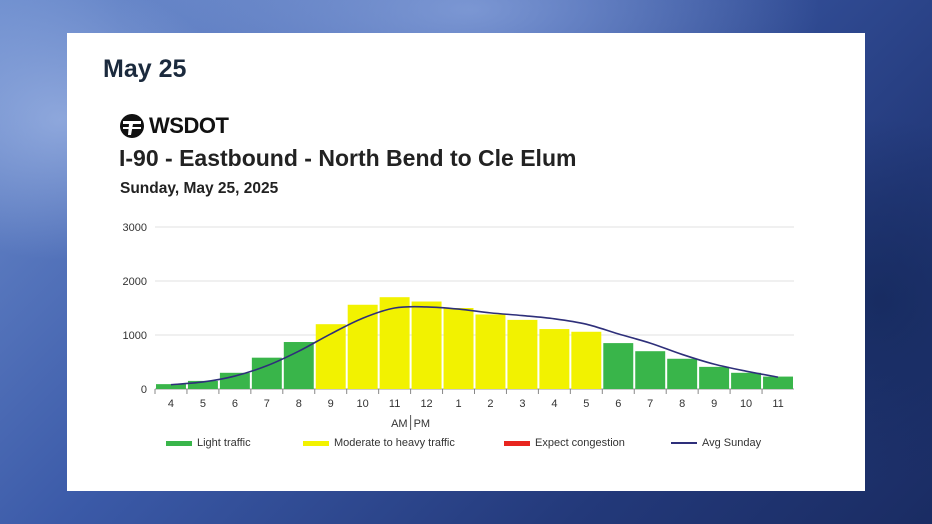 This screenshot has height=524, width=932. What do you see at coordinates (145, 69) in the screenshot?
I see `date-title: May 25` at bounding box center [145, 69].